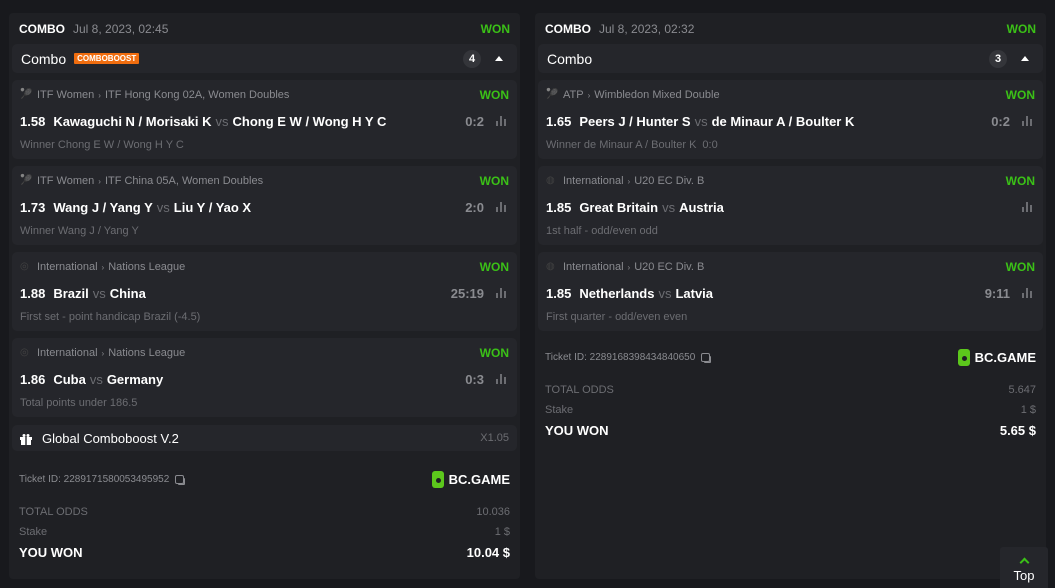  Describe the element at coordinates (69, 379) in the screenshot. I see `home-team: Cuba` at that location.